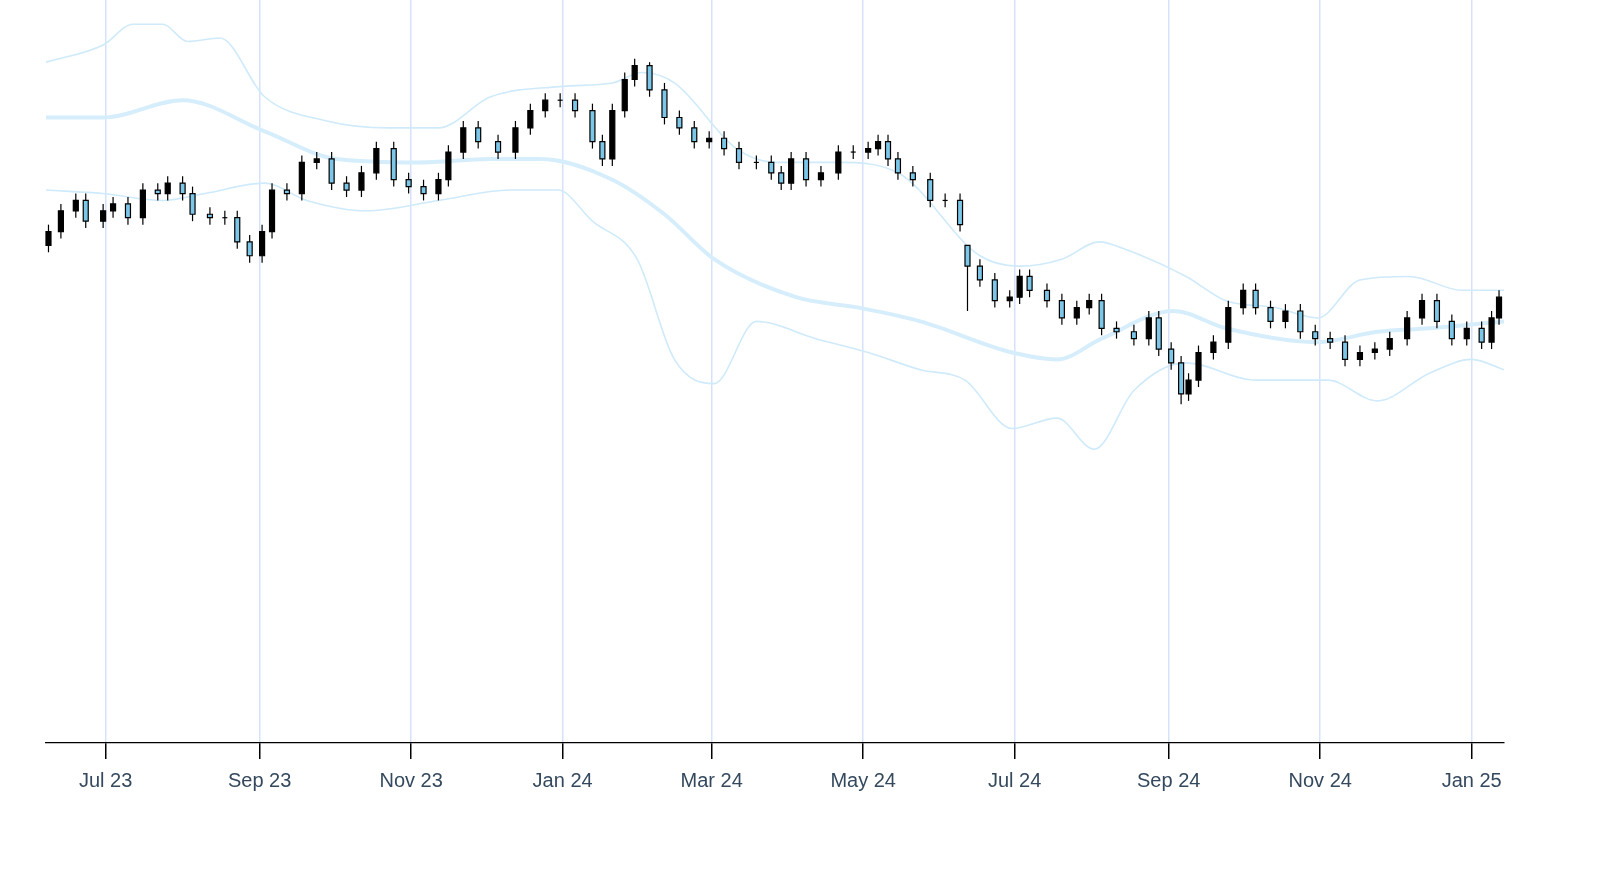 This screenshot has height=893, width=1600. I want to click on x-tick-label: Sep 23, so click(259, 779).